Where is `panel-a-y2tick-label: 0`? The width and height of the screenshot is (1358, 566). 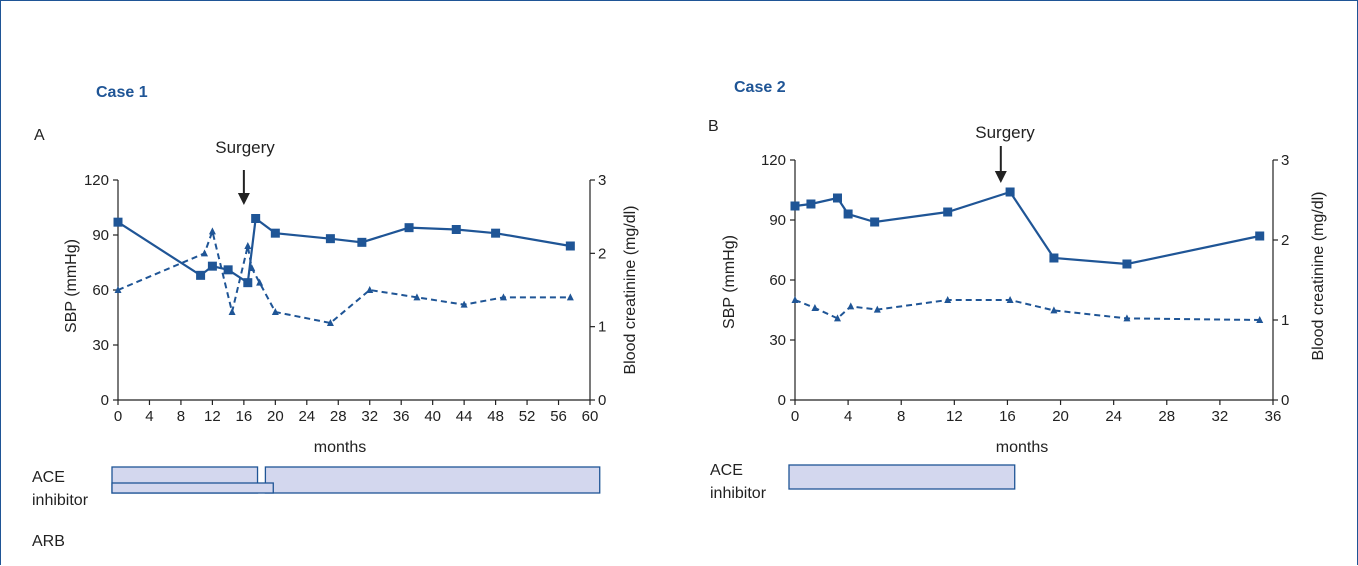
panel-a-y2tick-label: 0 is located at coordinates (602, 400).